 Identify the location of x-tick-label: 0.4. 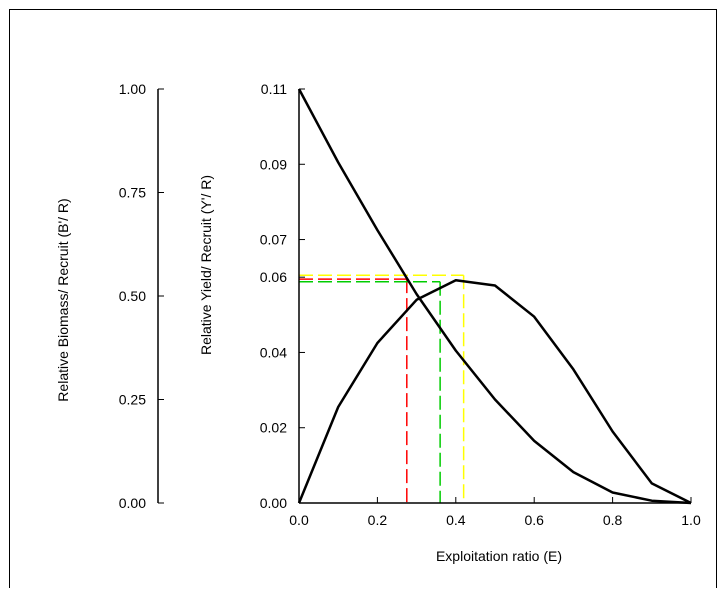
(456, 520).